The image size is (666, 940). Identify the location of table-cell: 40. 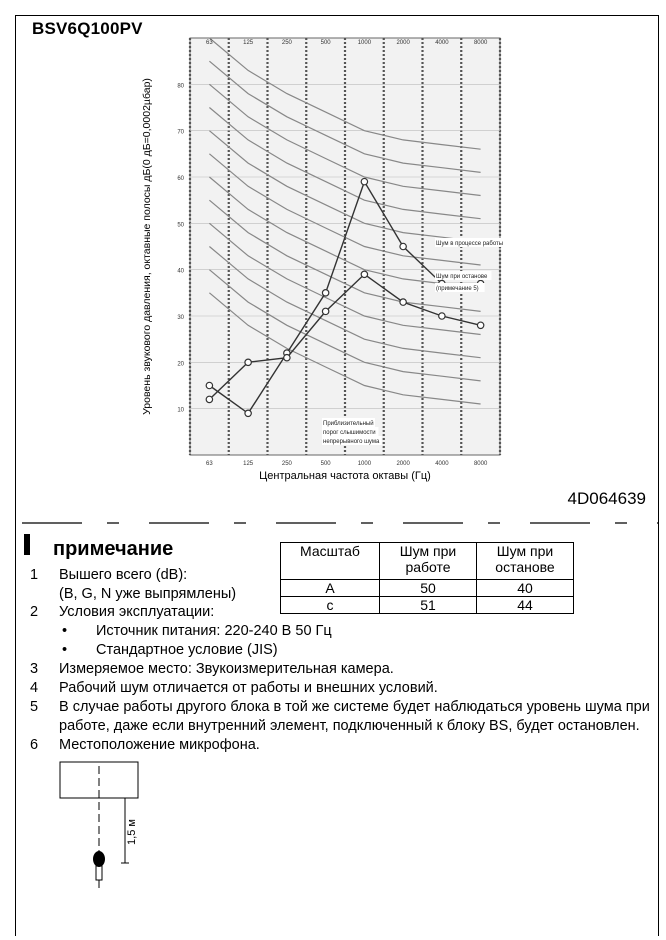
(525, 588).